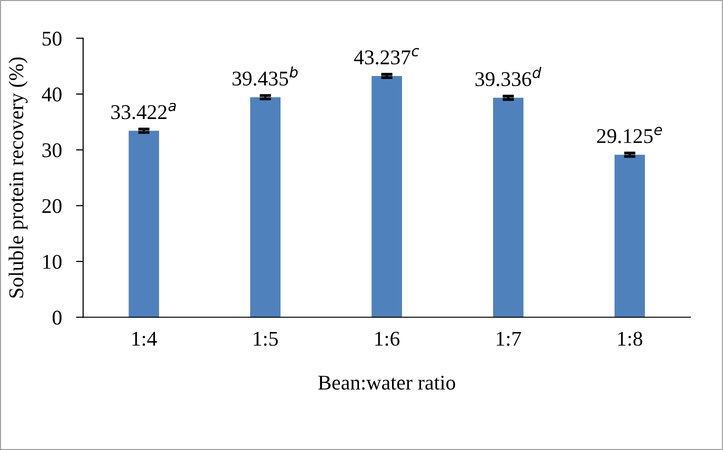 Image resolution: width=723 pixels, height=450 pixels. I want to click on y-tick-label: 40, so click(52, 94).